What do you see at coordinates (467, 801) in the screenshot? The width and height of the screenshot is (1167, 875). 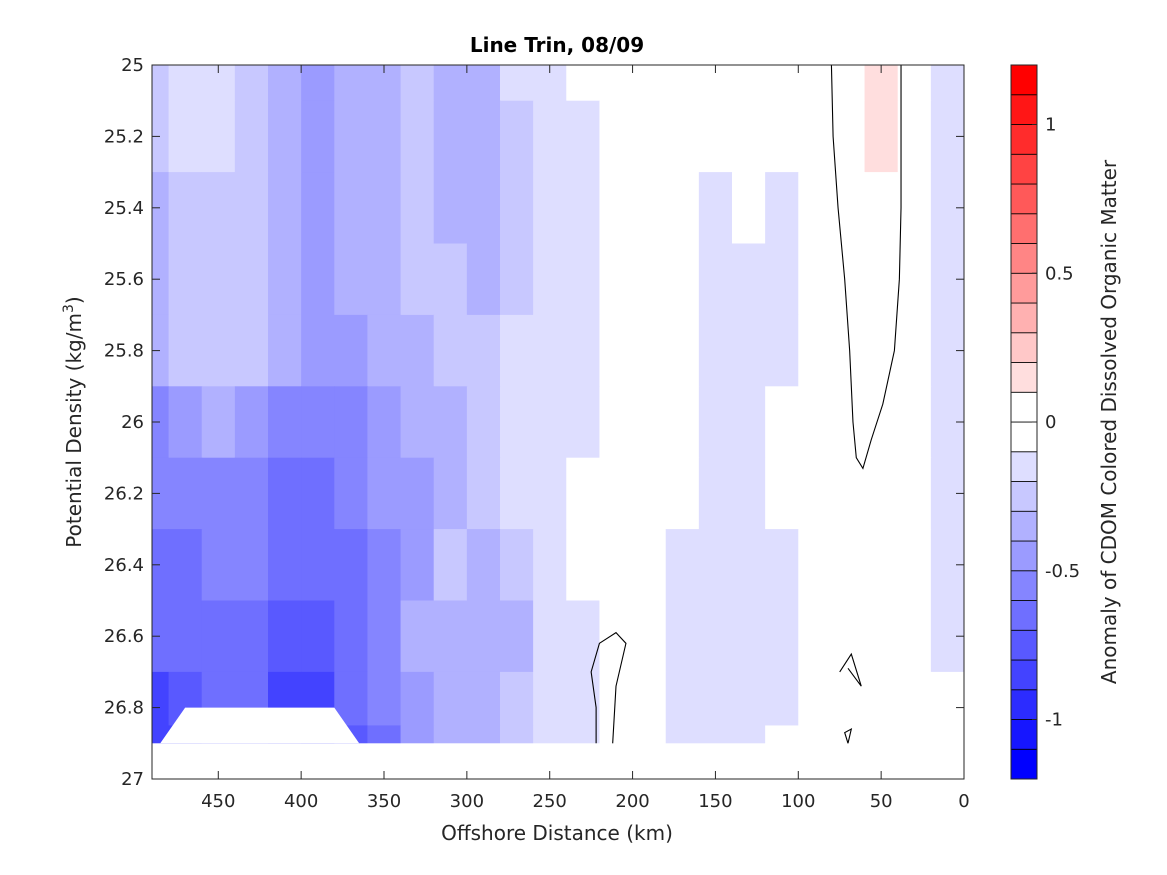 I see `x-tick-label: 300` at bounding box center [467, 801].